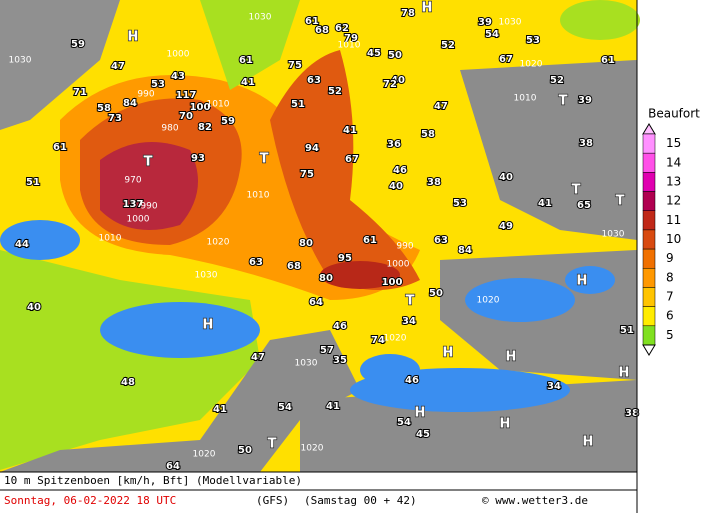  I want to click on gust-label: 93, so click(198, 158).